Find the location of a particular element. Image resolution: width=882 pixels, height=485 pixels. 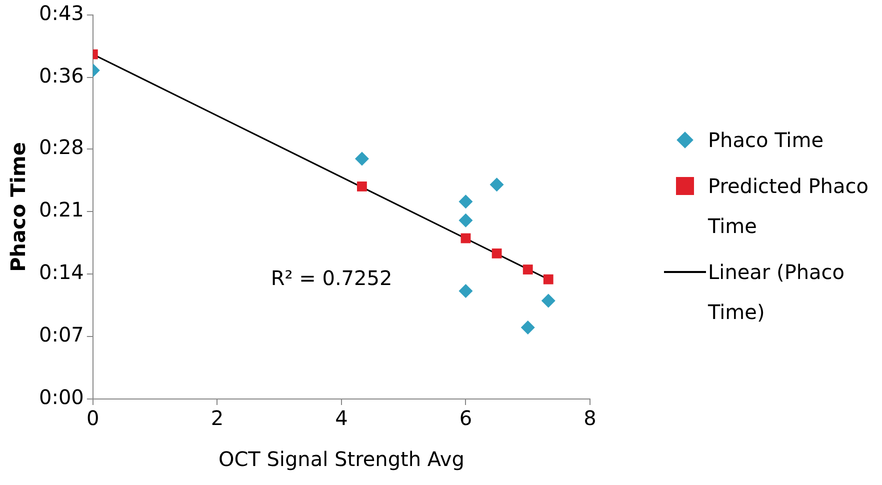

x-axis-title: OCT Signal Strength Avg is located at coordinates (341, 459).